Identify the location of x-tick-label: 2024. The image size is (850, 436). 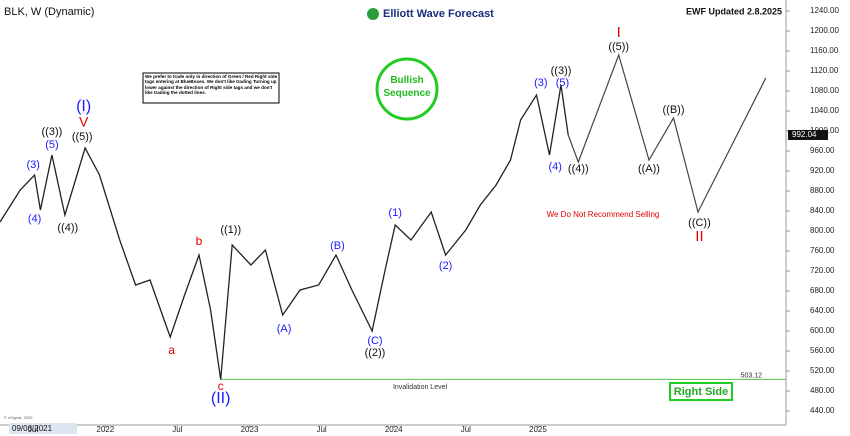
(394, 429).